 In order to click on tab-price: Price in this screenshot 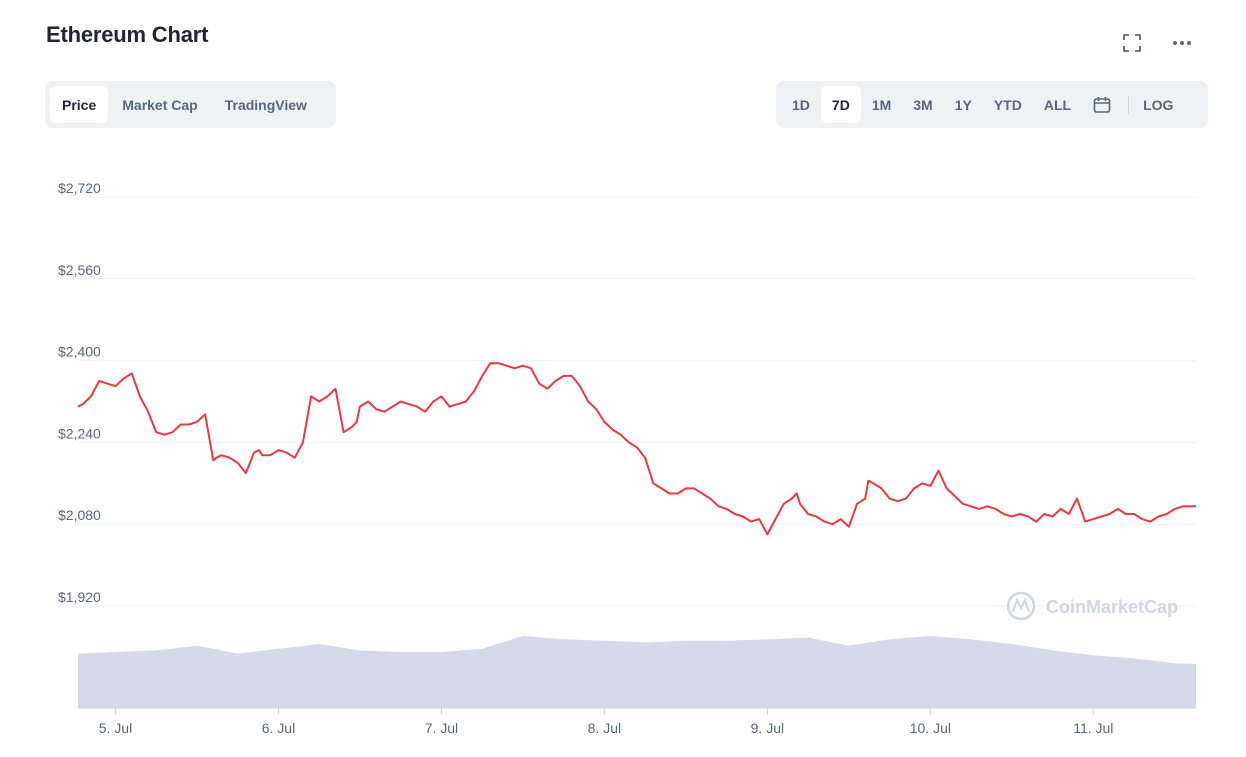, I will do `click(79, 104)`.